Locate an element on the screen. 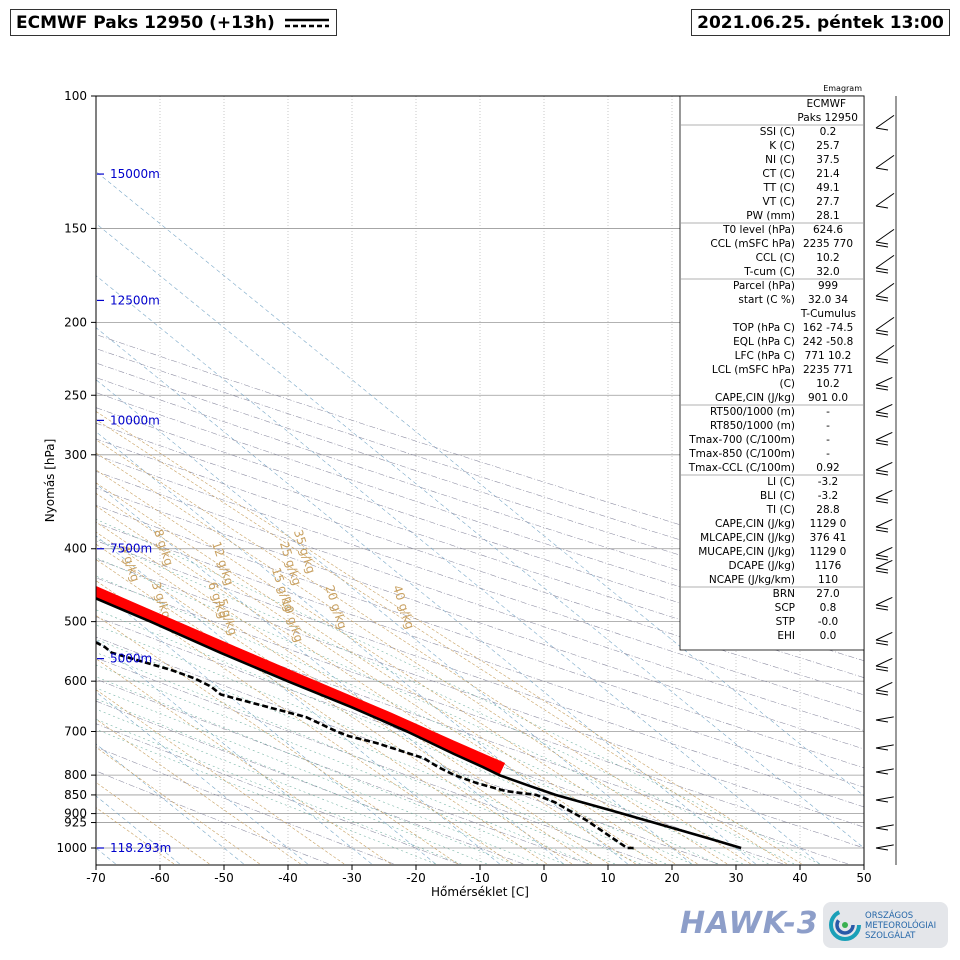  x-tick-label: -50 is located at coordinates (224, 878).